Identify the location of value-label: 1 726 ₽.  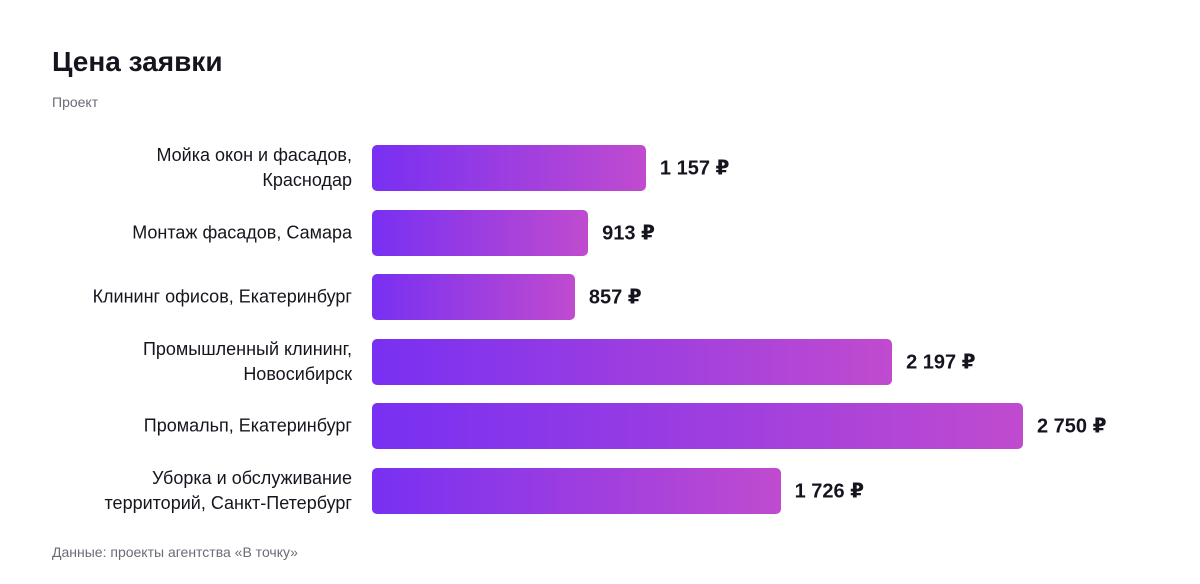
(829, 491).